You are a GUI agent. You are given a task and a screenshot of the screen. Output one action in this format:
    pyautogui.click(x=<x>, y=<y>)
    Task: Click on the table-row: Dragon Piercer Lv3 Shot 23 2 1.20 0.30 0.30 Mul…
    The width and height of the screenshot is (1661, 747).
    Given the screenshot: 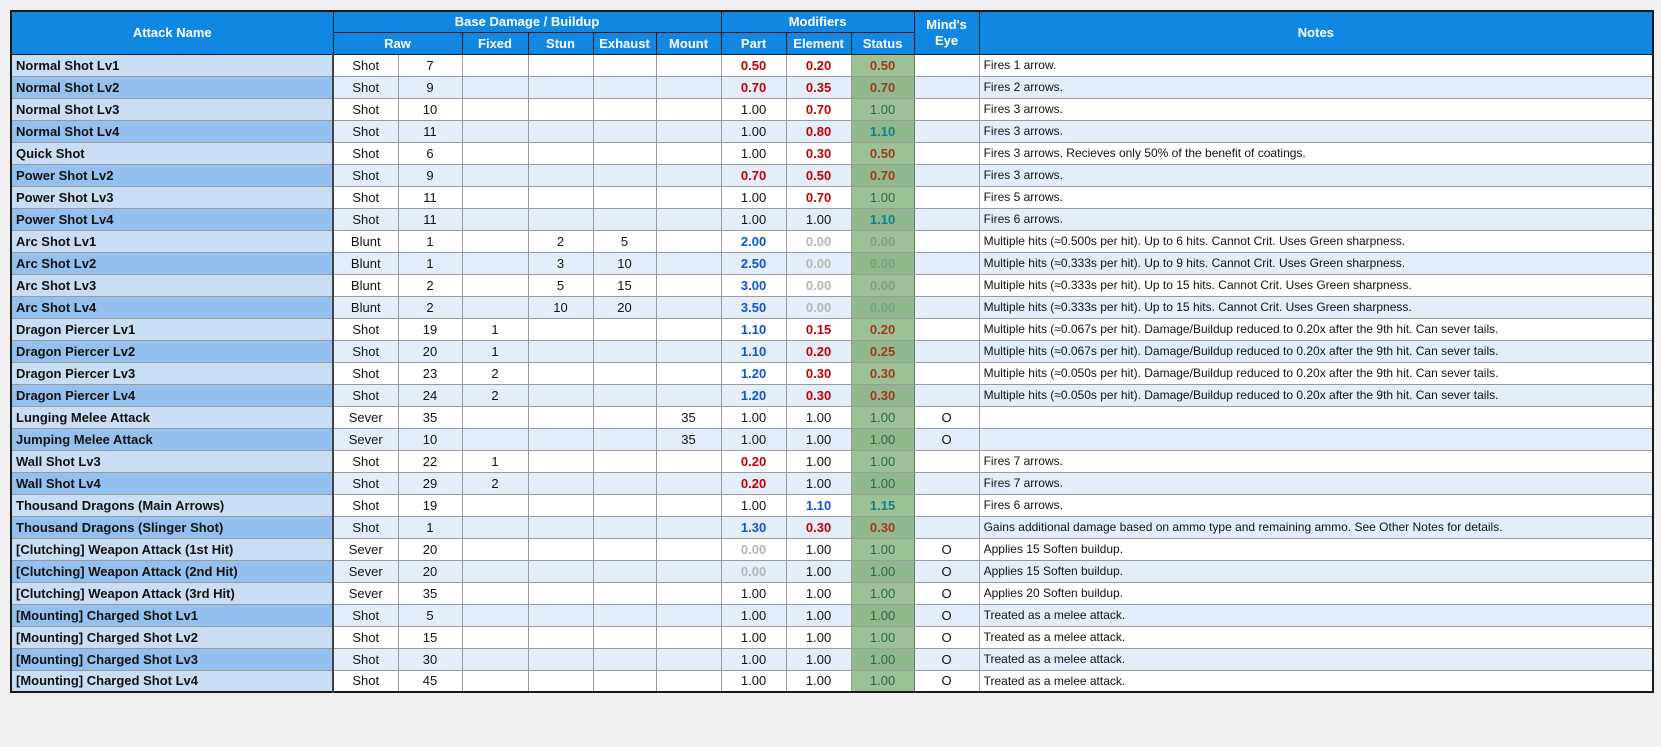 What is the action you would take?
    pyautogui.click(x=832, y=373)
    